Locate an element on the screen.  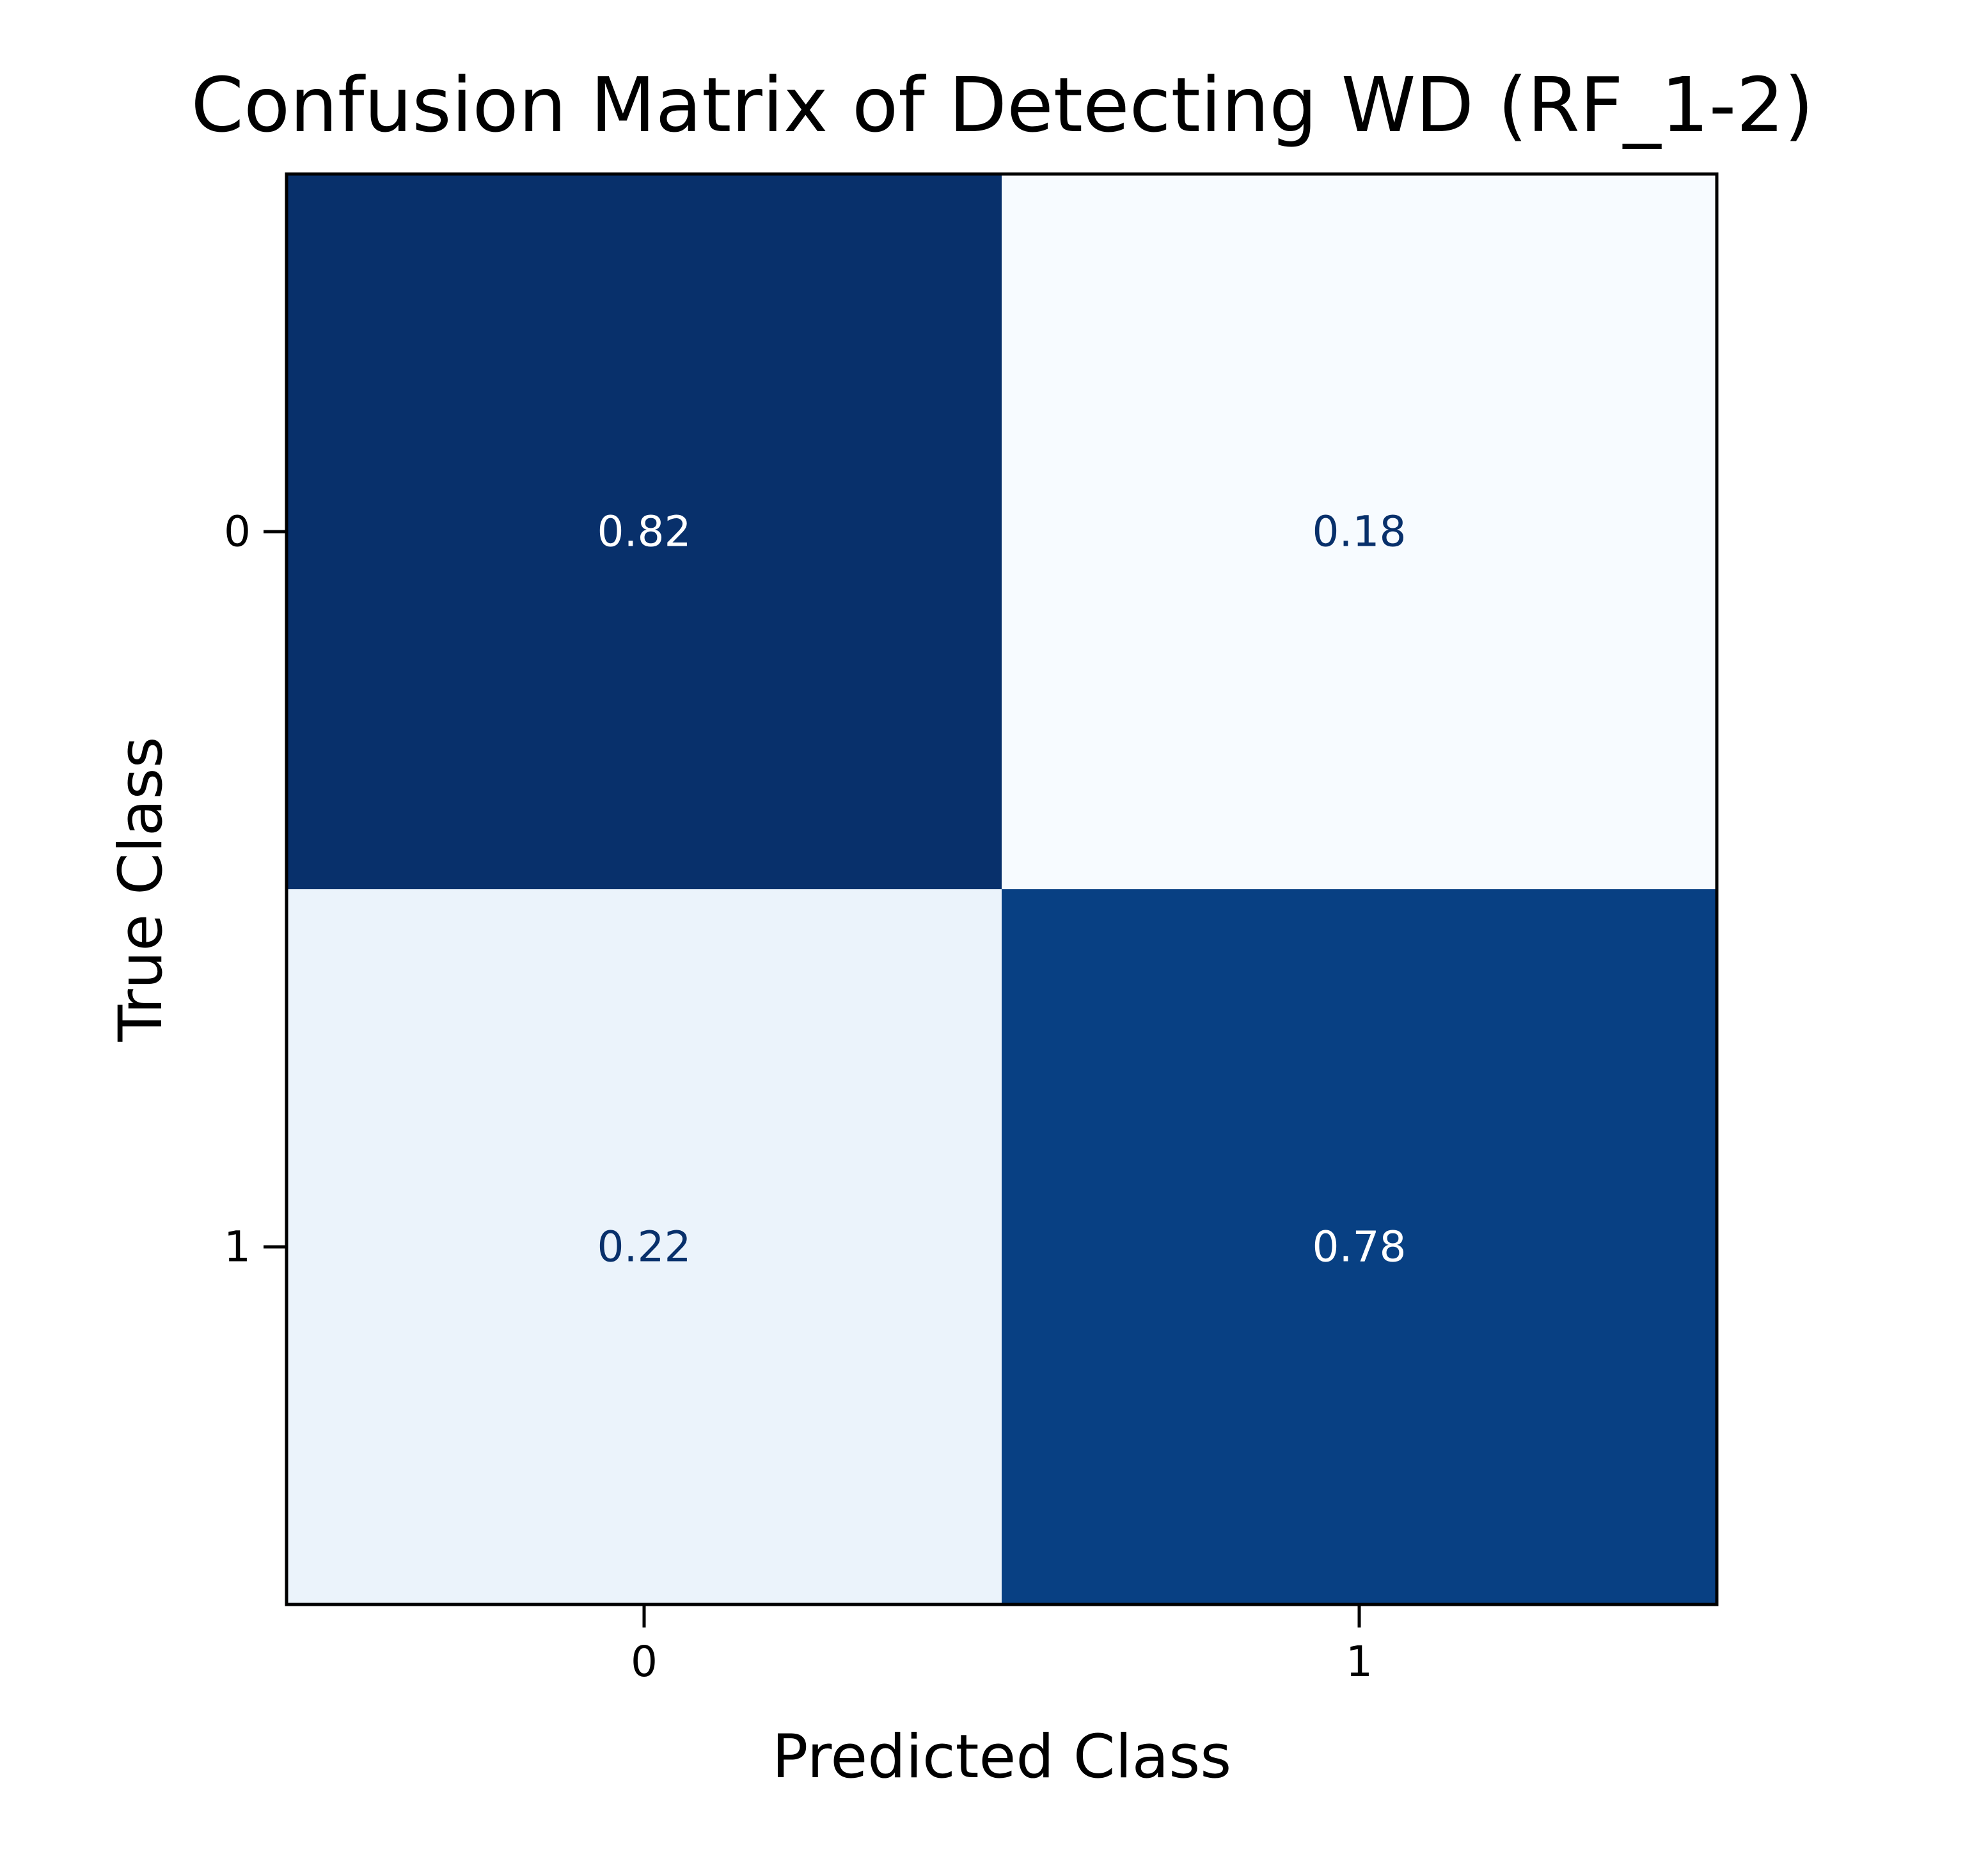
cell-value-label-r0-c0: 0.82 is located at coordinates (644, 532).